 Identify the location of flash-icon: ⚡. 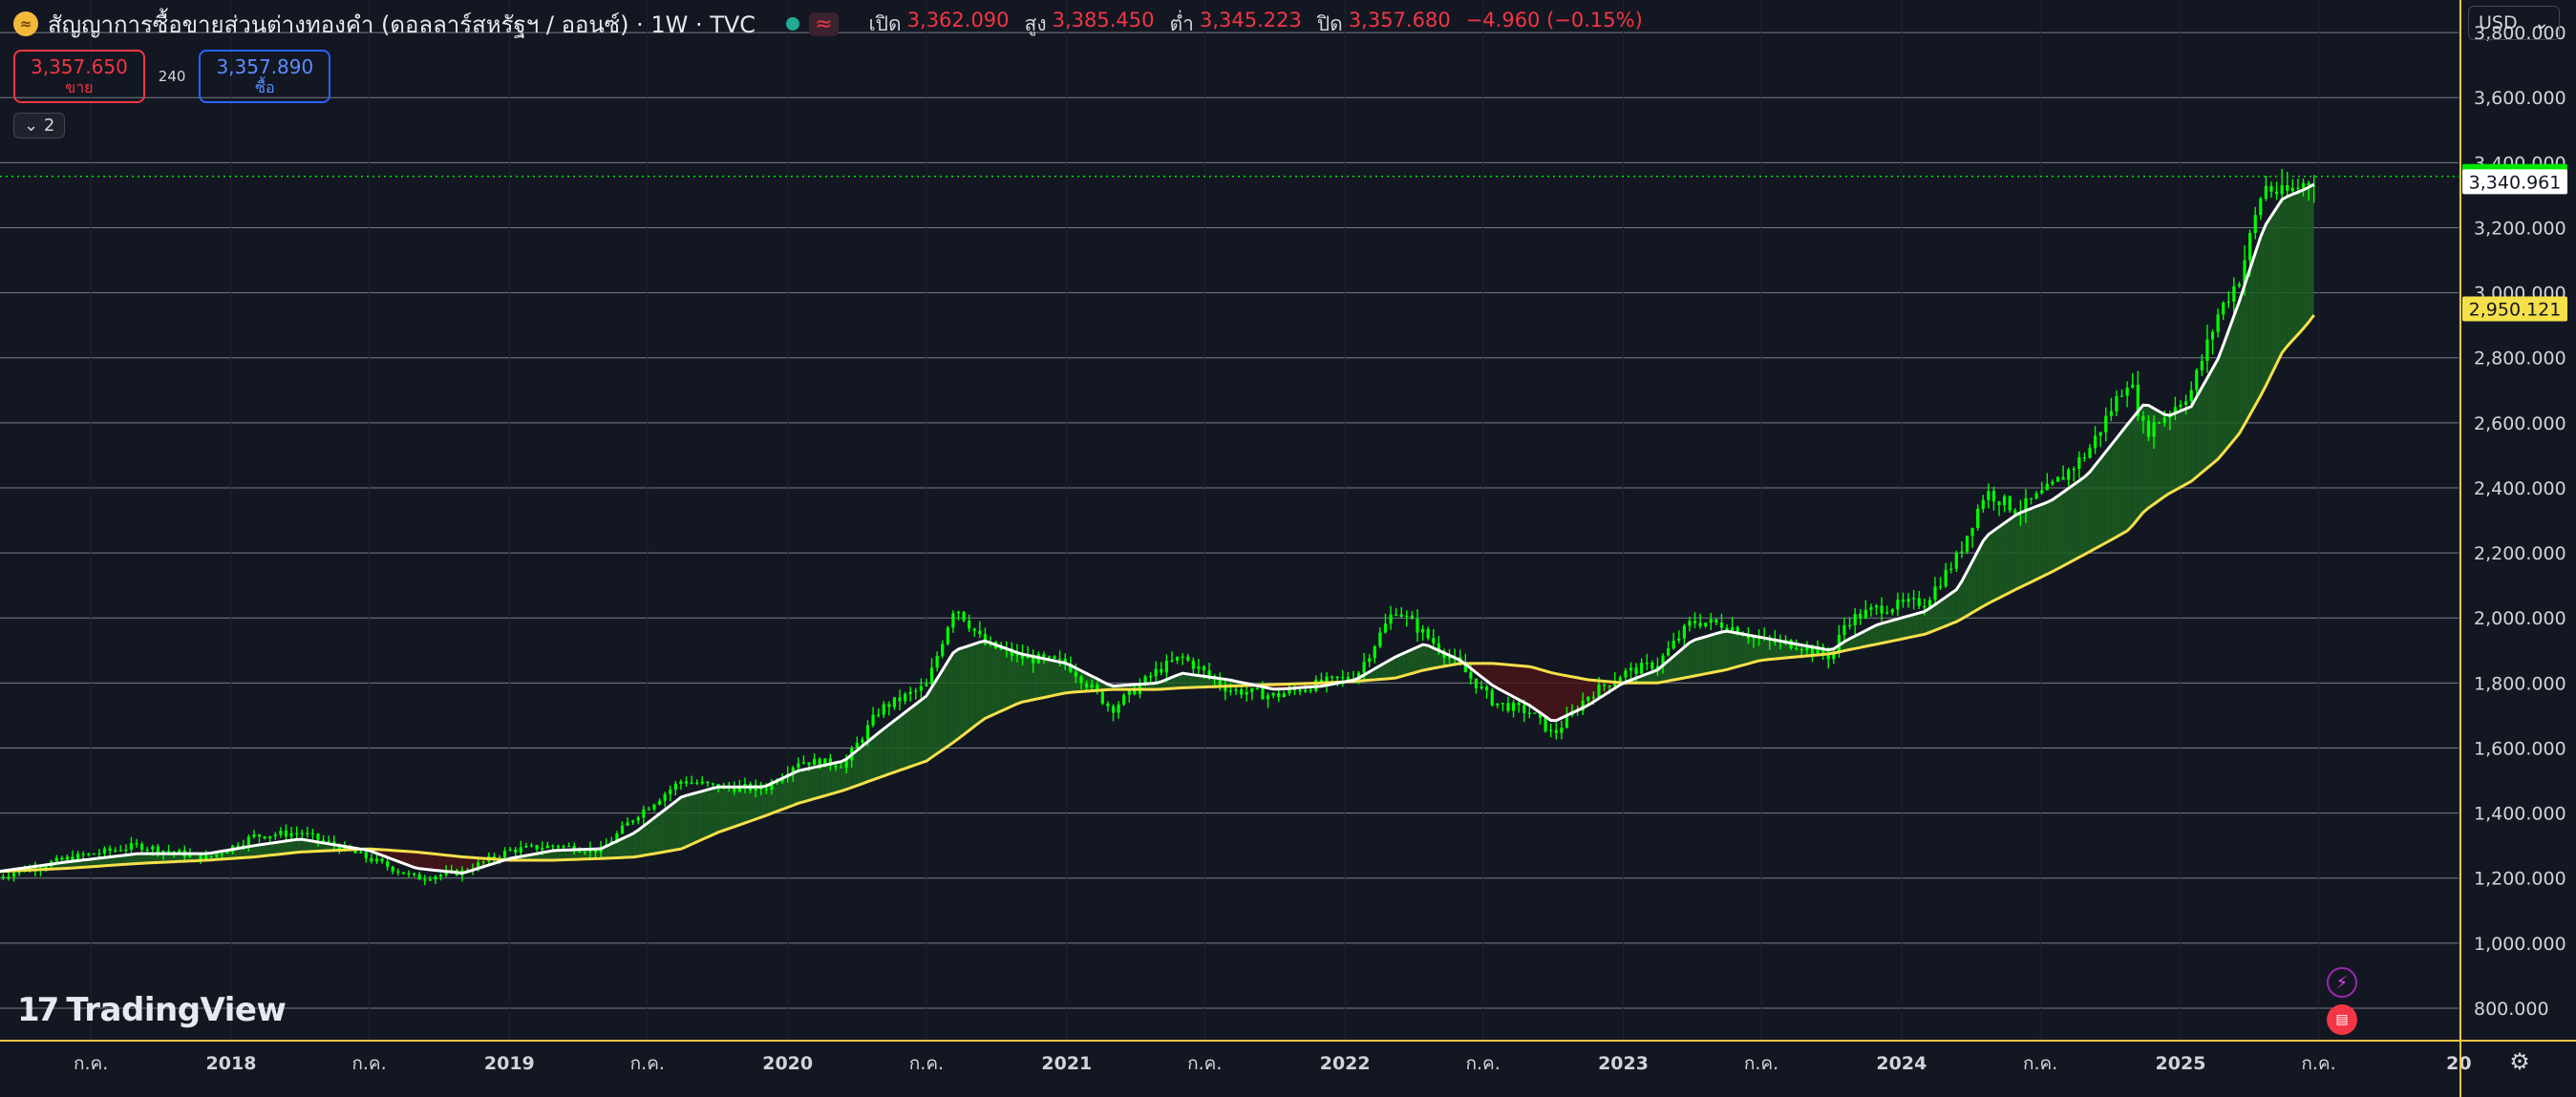
(2342, 983).